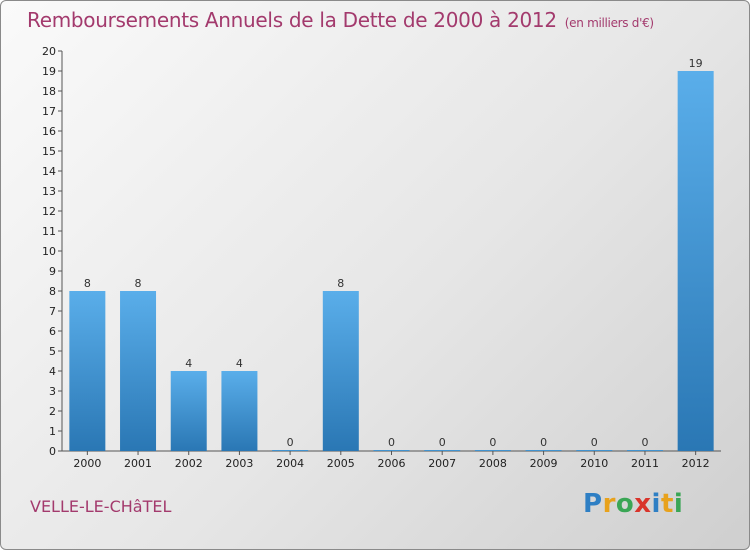 The image size is (750, 550). I want to click on bar-2000, so click(87, 371).